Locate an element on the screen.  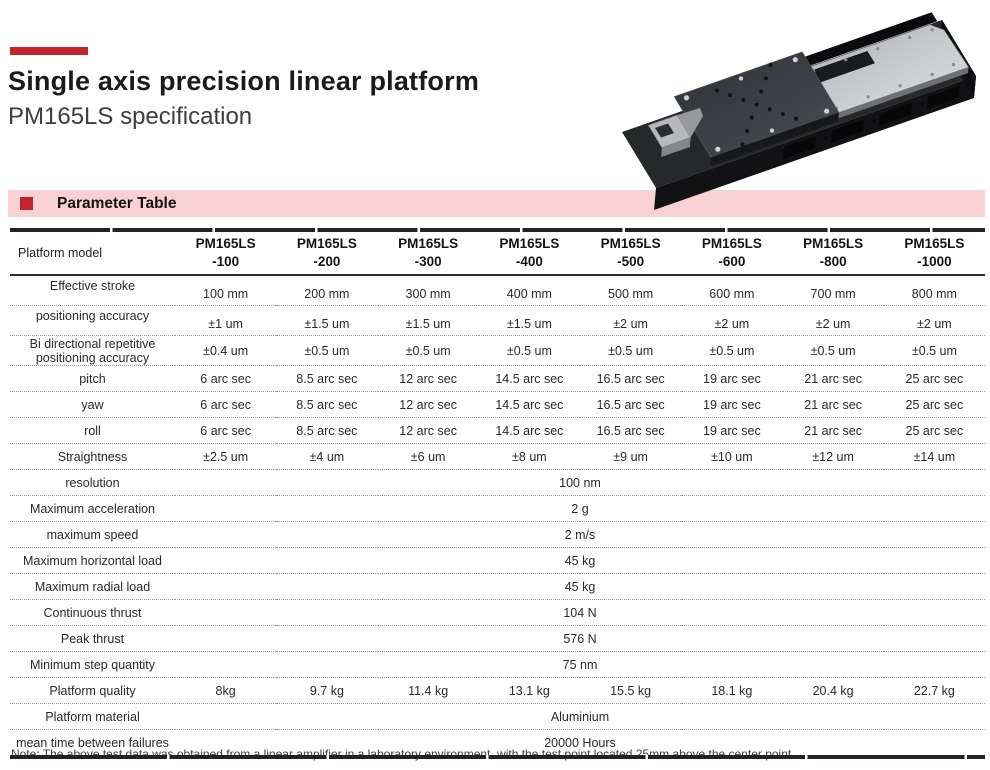
cell-value-merged: 20000 Hours is located at coordinates (580, 742).